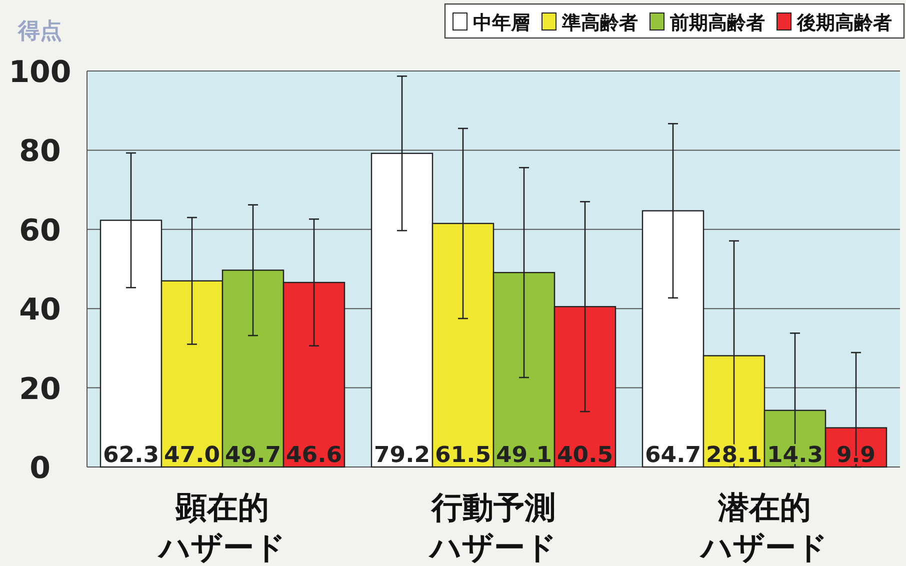 This screenshot has height=566, width=906. Describe the element at coordinates (221, 528) in the screenshot. I see `x-tick-label: 顕在的ハザード` at that location.